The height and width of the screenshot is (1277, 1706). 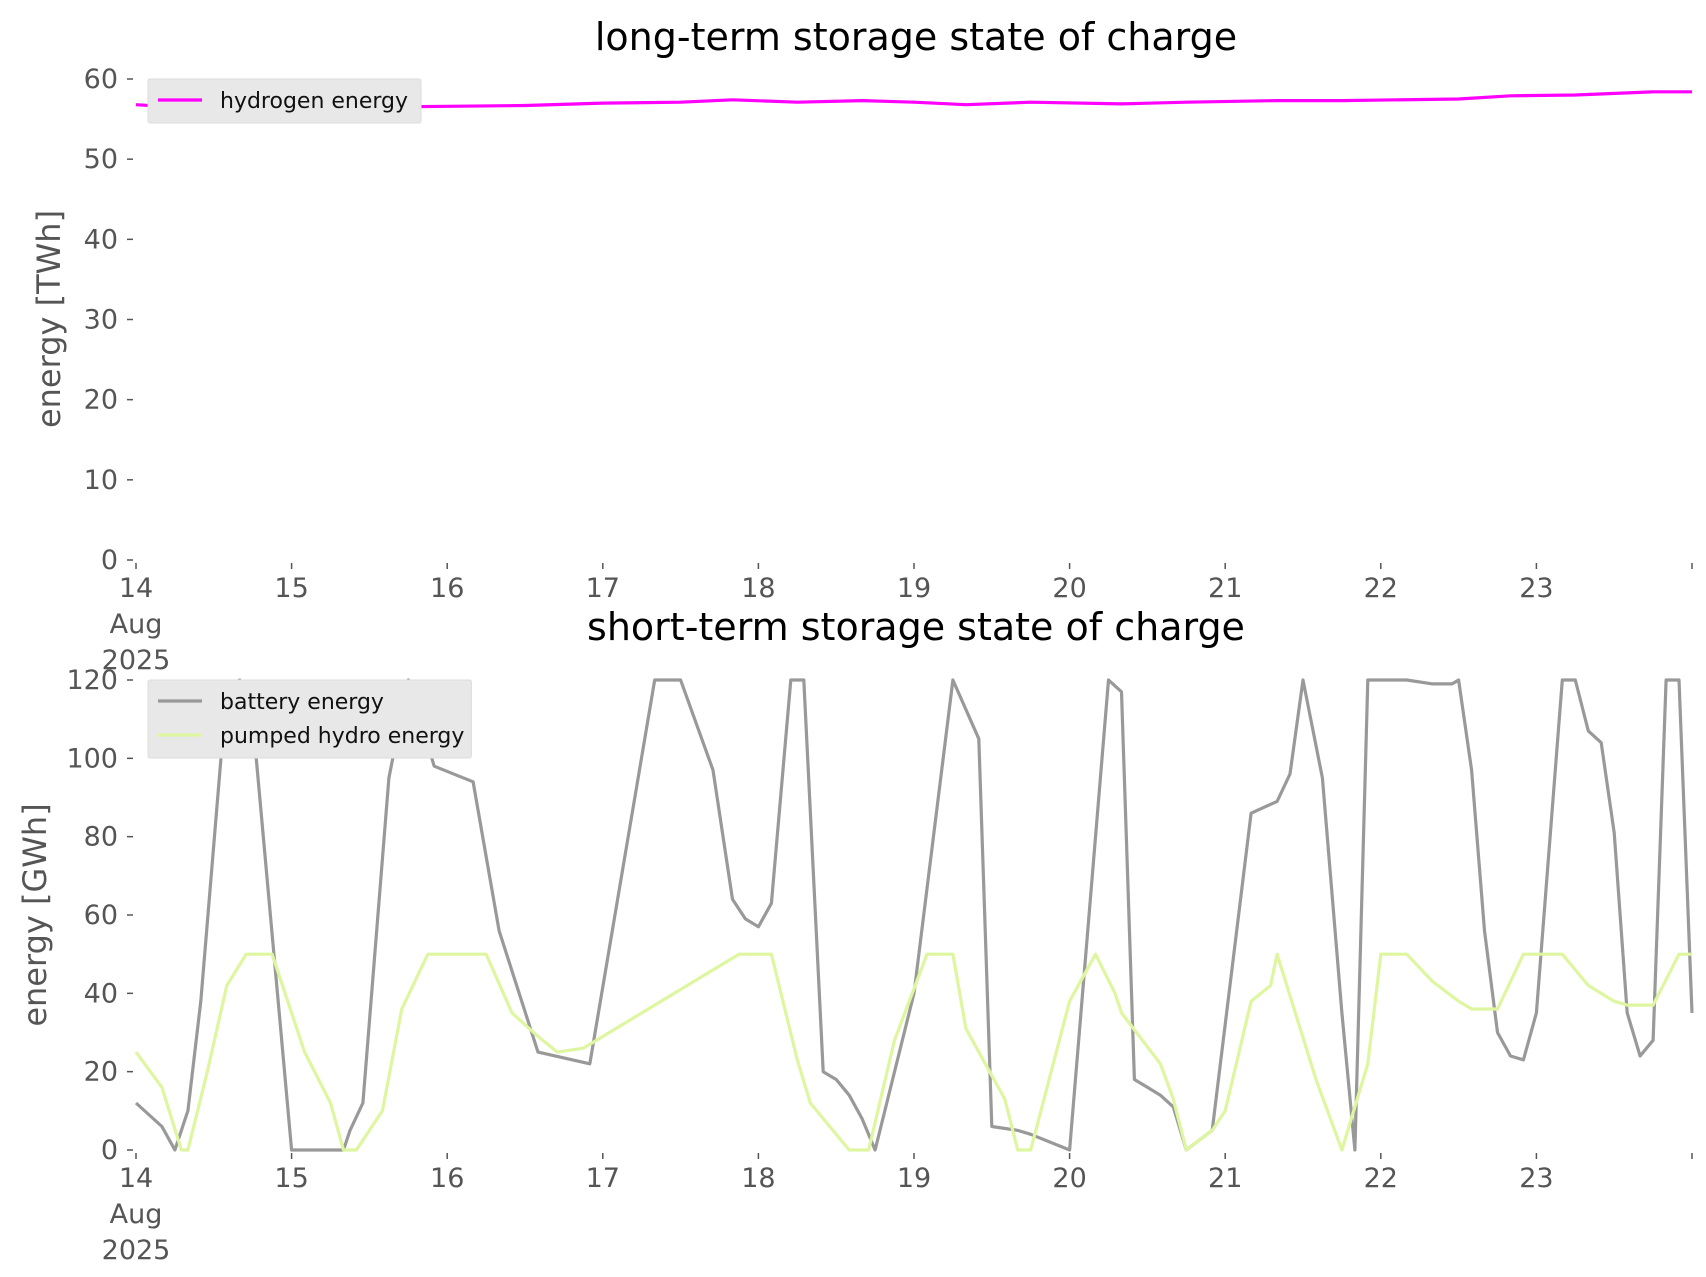 What do you see at coordinates (101, 837) in the screenshot?
I see `y-tick-label: 80` at bounding box center [101, 837].